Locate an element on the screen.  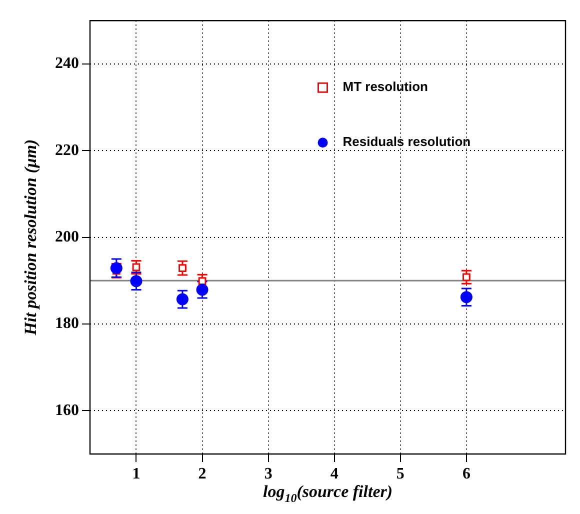
y-tick-label: 200 is located at coordinates (67, 237).